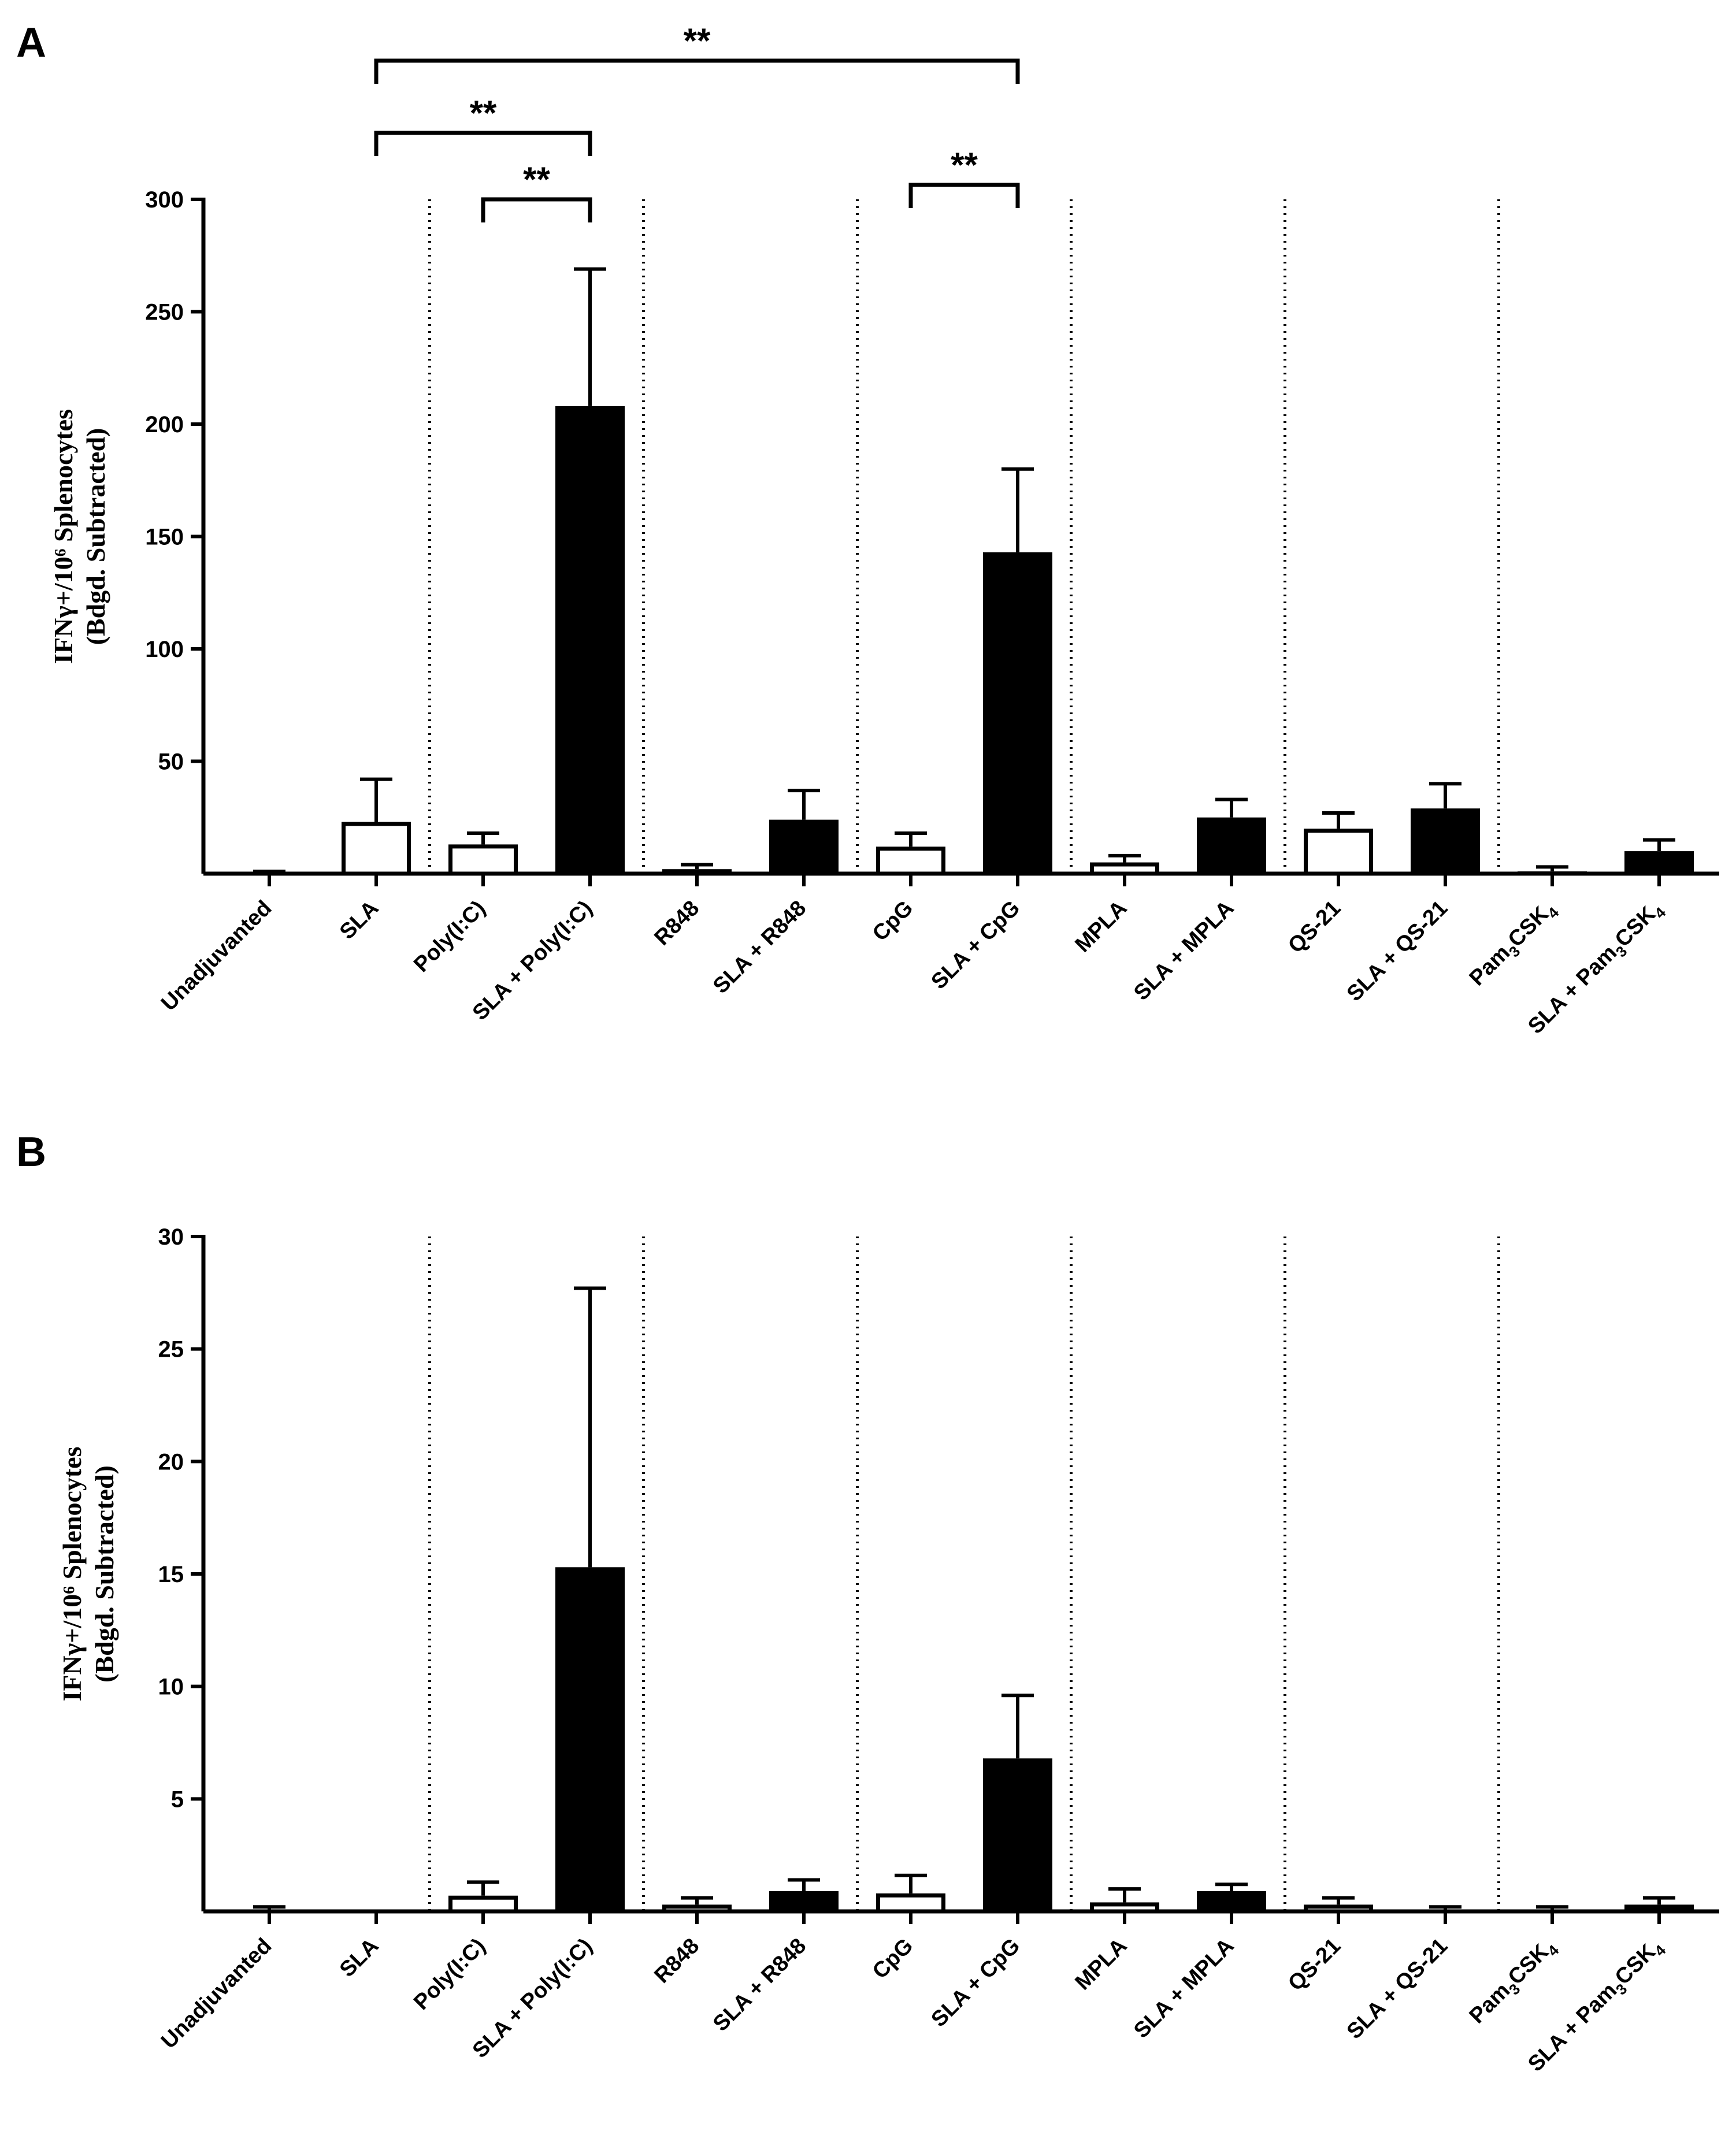 This screenshot has height=2135, width=1736. Describe the element at coordinates (164, 312) in the screenshot. I see `y-tick-label: 250` at that location.